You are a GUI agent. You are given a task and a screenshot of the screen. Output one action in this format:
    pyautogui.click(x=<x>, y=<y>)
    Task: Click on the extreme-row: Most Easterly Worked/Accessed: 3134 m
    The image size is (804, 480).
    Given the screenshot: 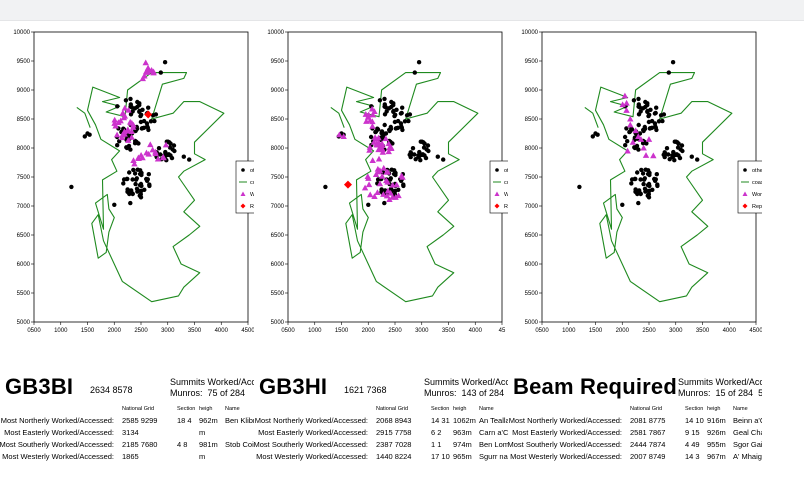 What is the action you would take?
    pyautogui.click(x=127, y=434)
    